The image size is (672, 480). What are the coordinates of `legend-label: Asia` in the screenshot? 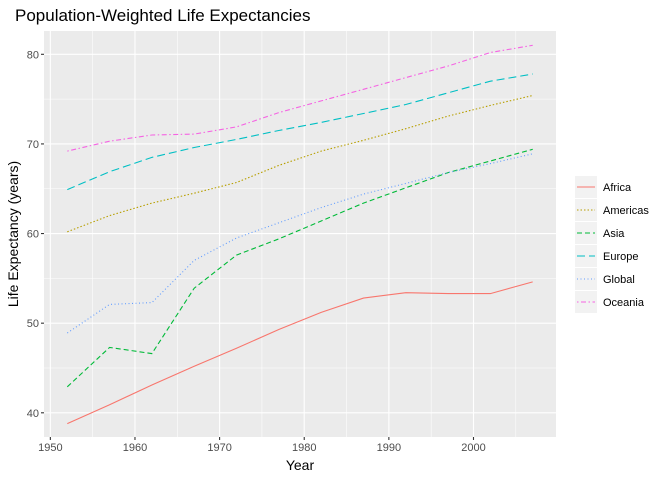 It's located at (614, 234).